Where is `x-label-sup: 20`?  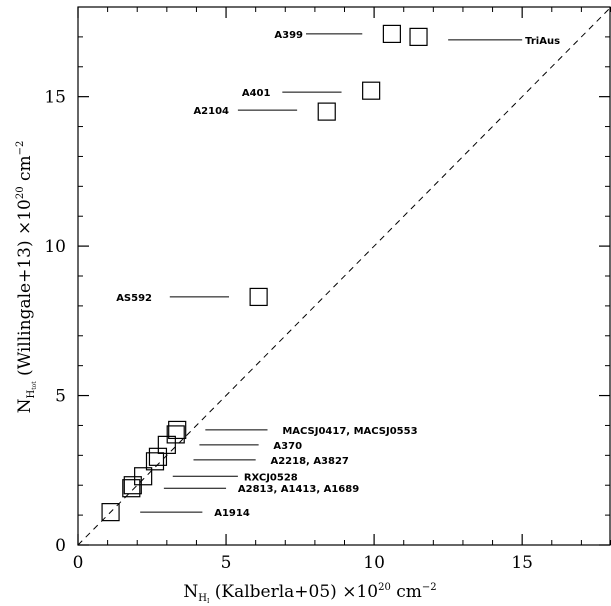
x-label-sup: 20 is located at coordinates (384, 587).